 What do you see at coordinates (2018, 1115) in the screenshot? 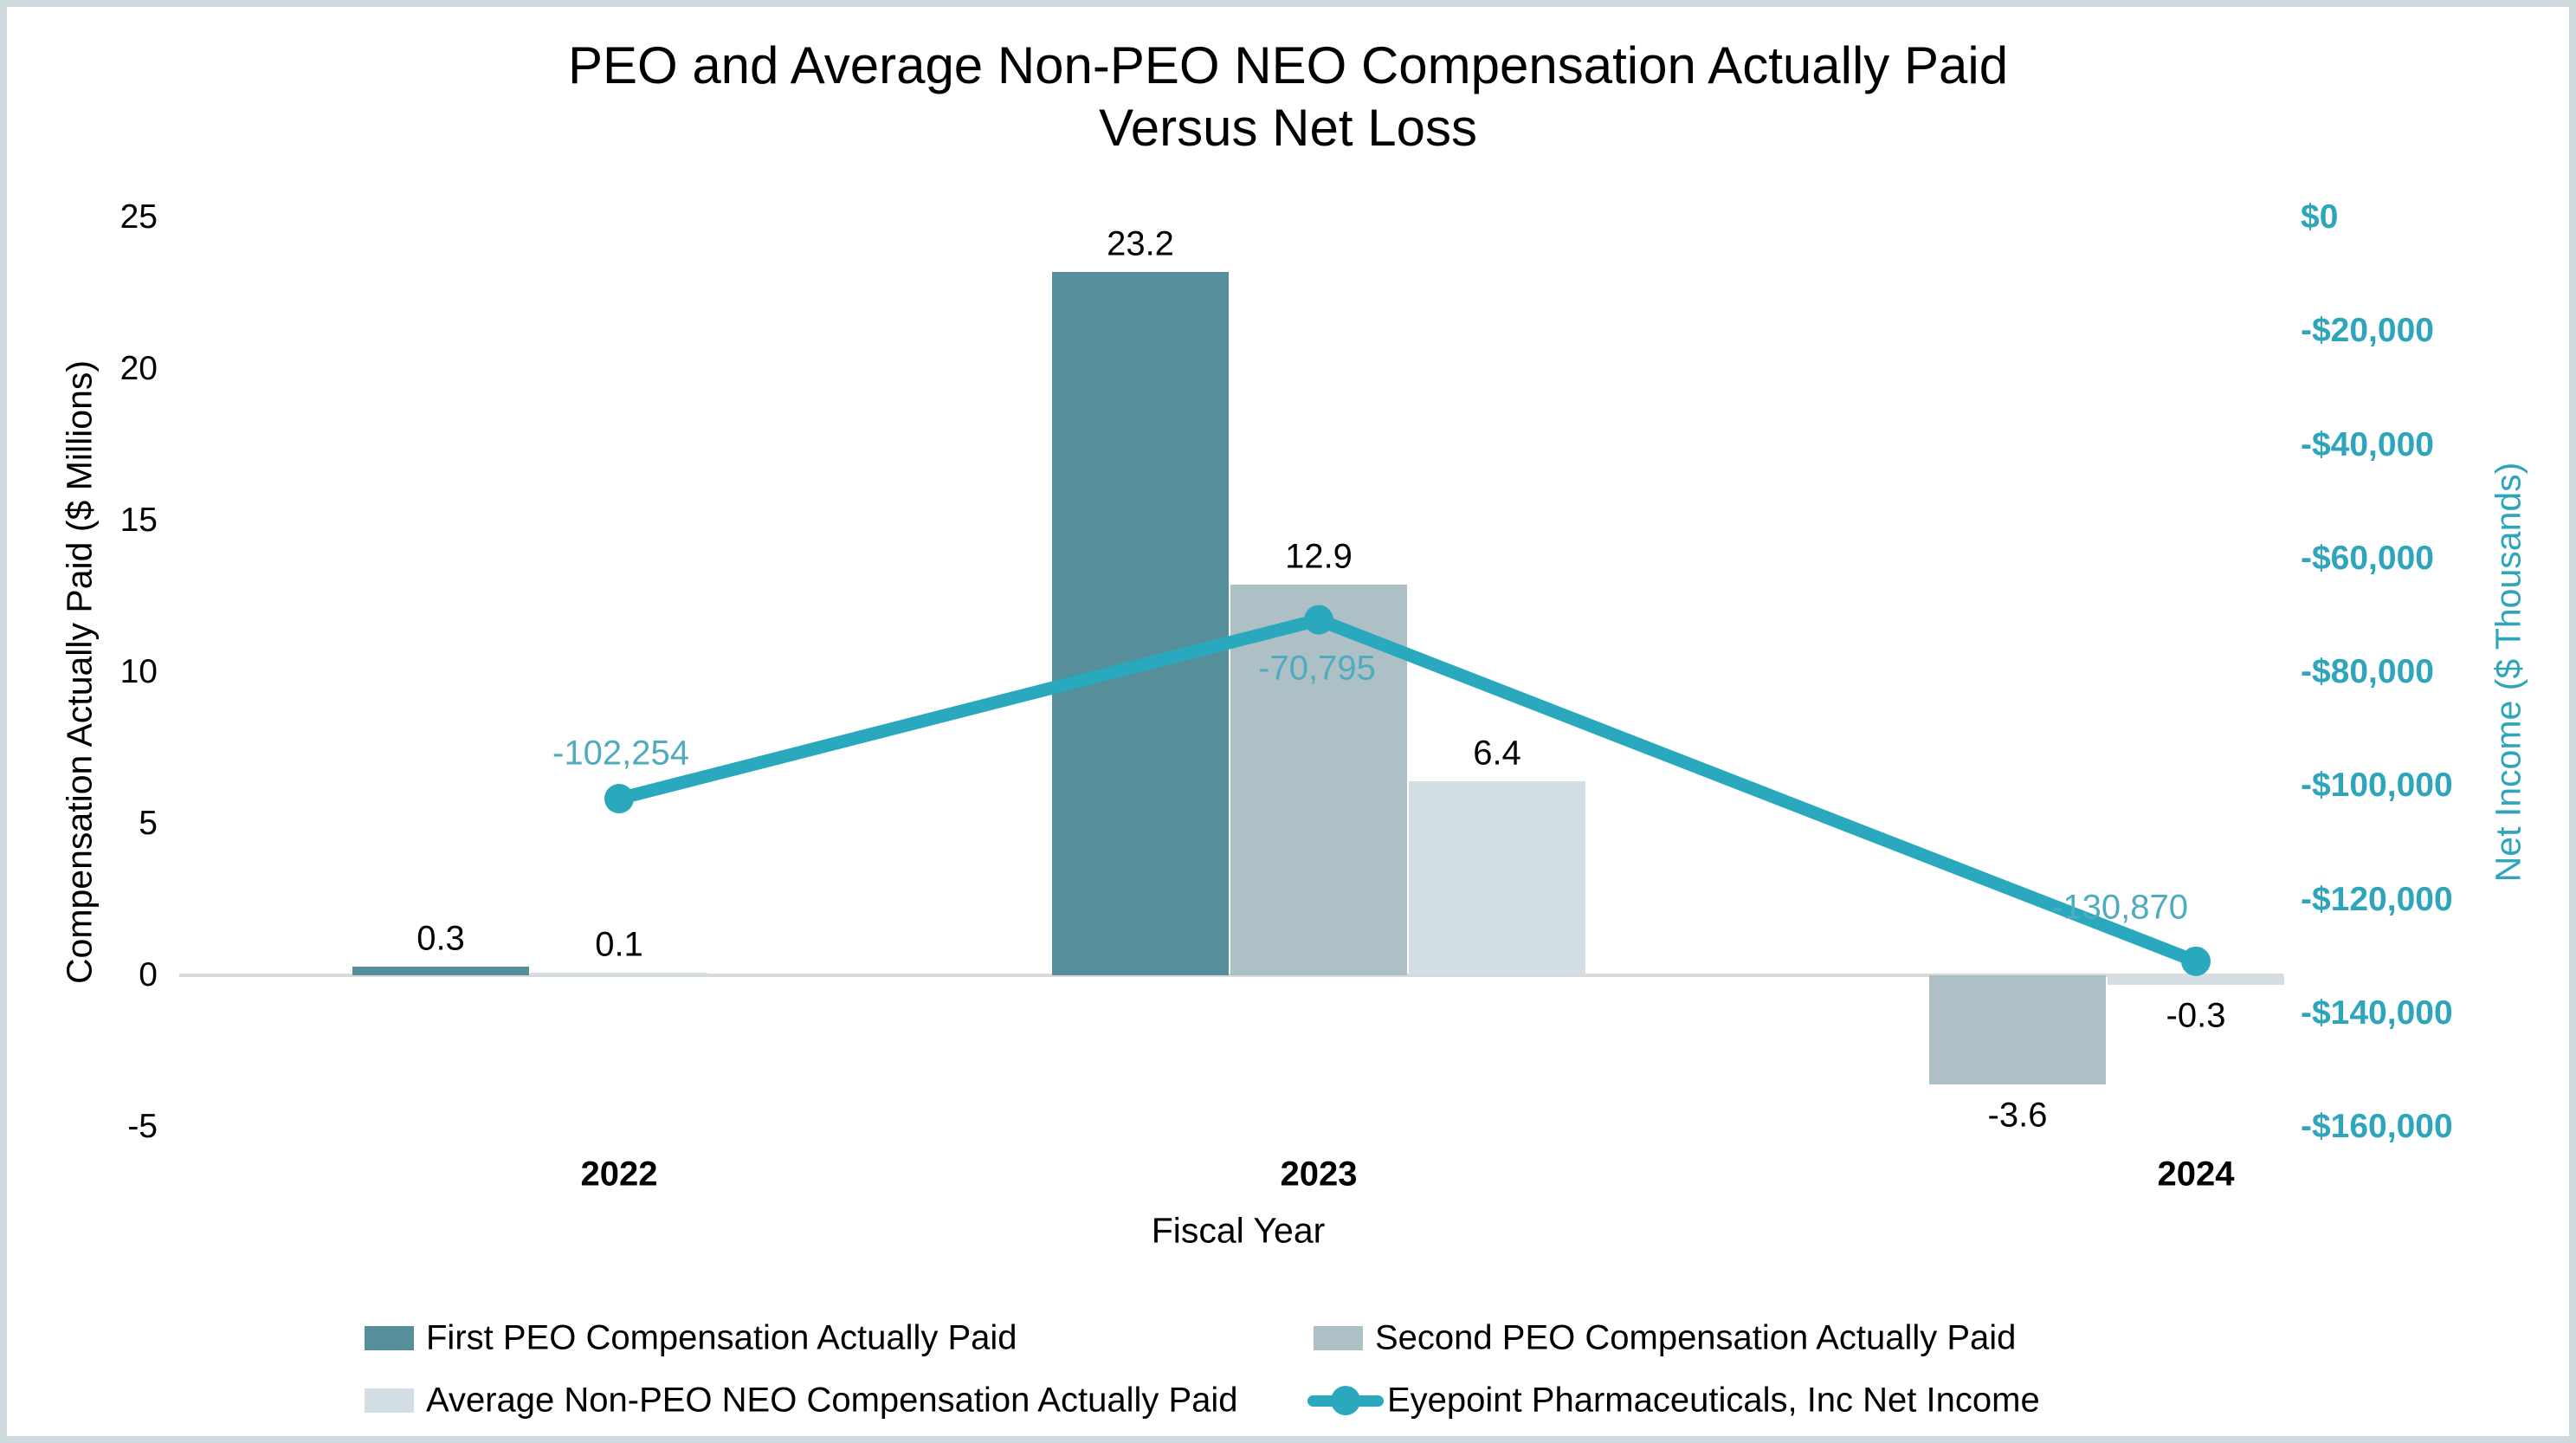
I see `bar-label-second-peo-2024: -3.6` at bounding box center [2018, 1115].